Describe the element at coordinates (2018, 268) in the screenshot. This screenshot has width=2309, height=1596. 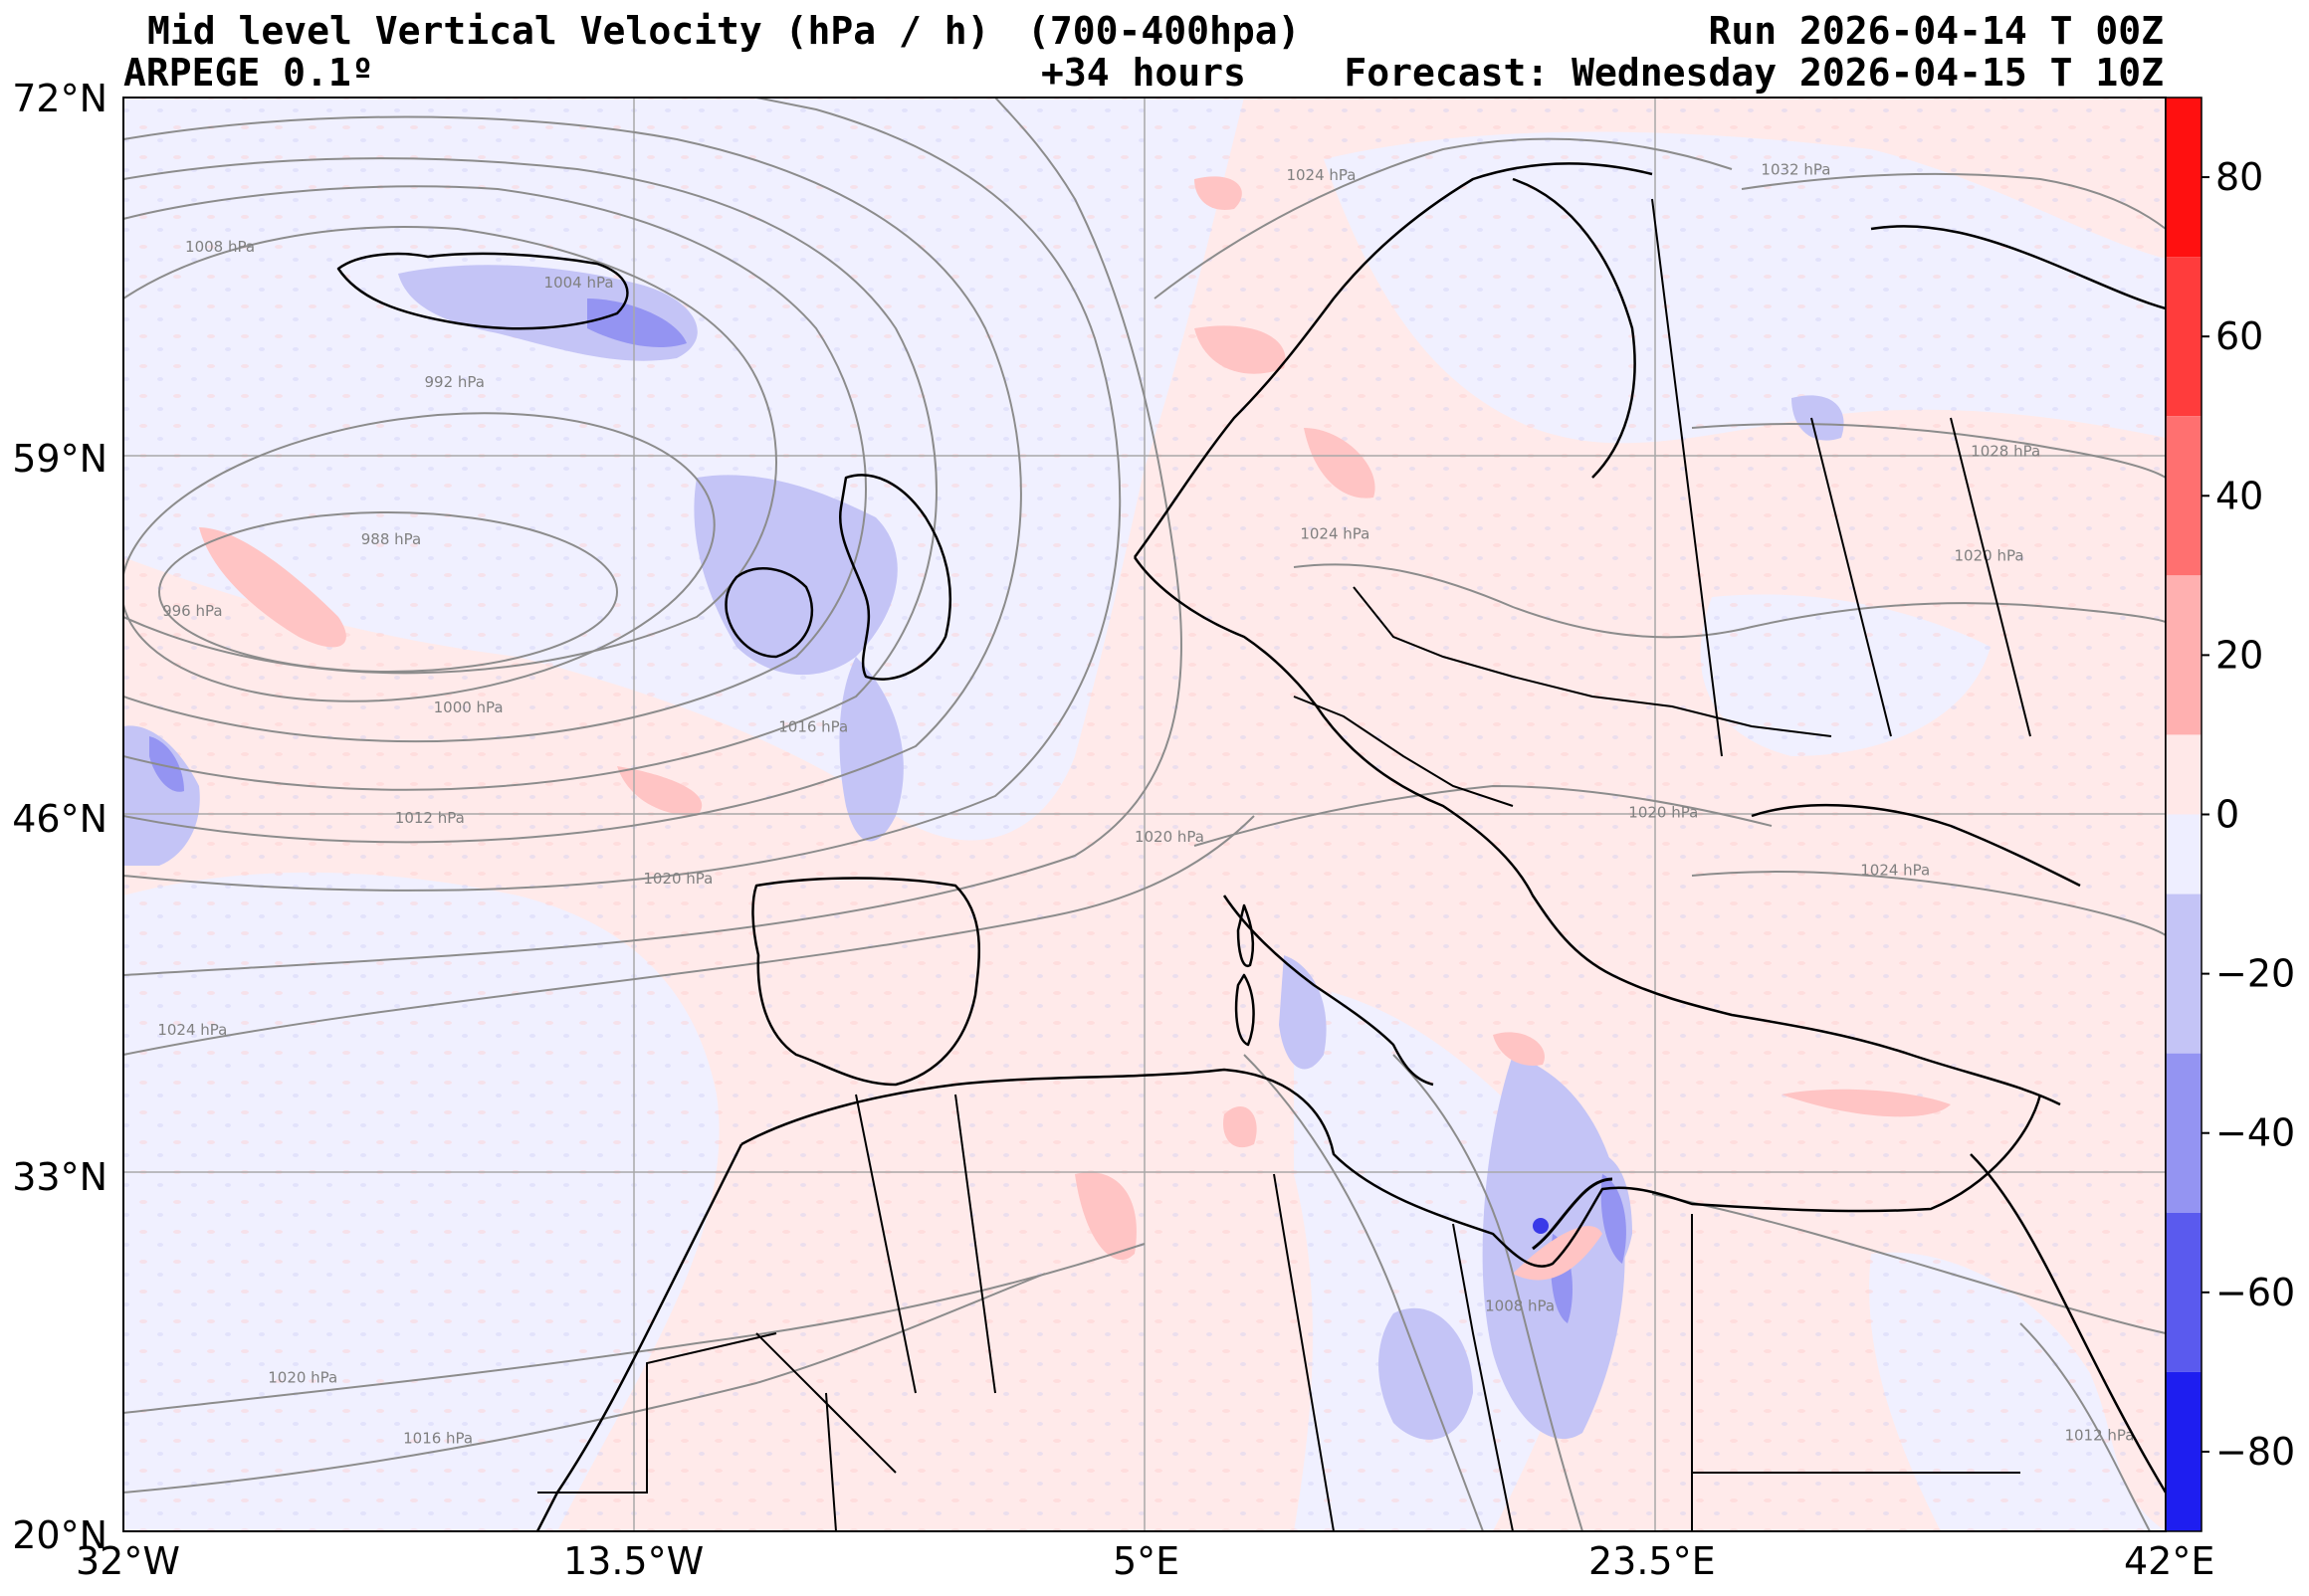
I see `white-sea-coast` at that location.